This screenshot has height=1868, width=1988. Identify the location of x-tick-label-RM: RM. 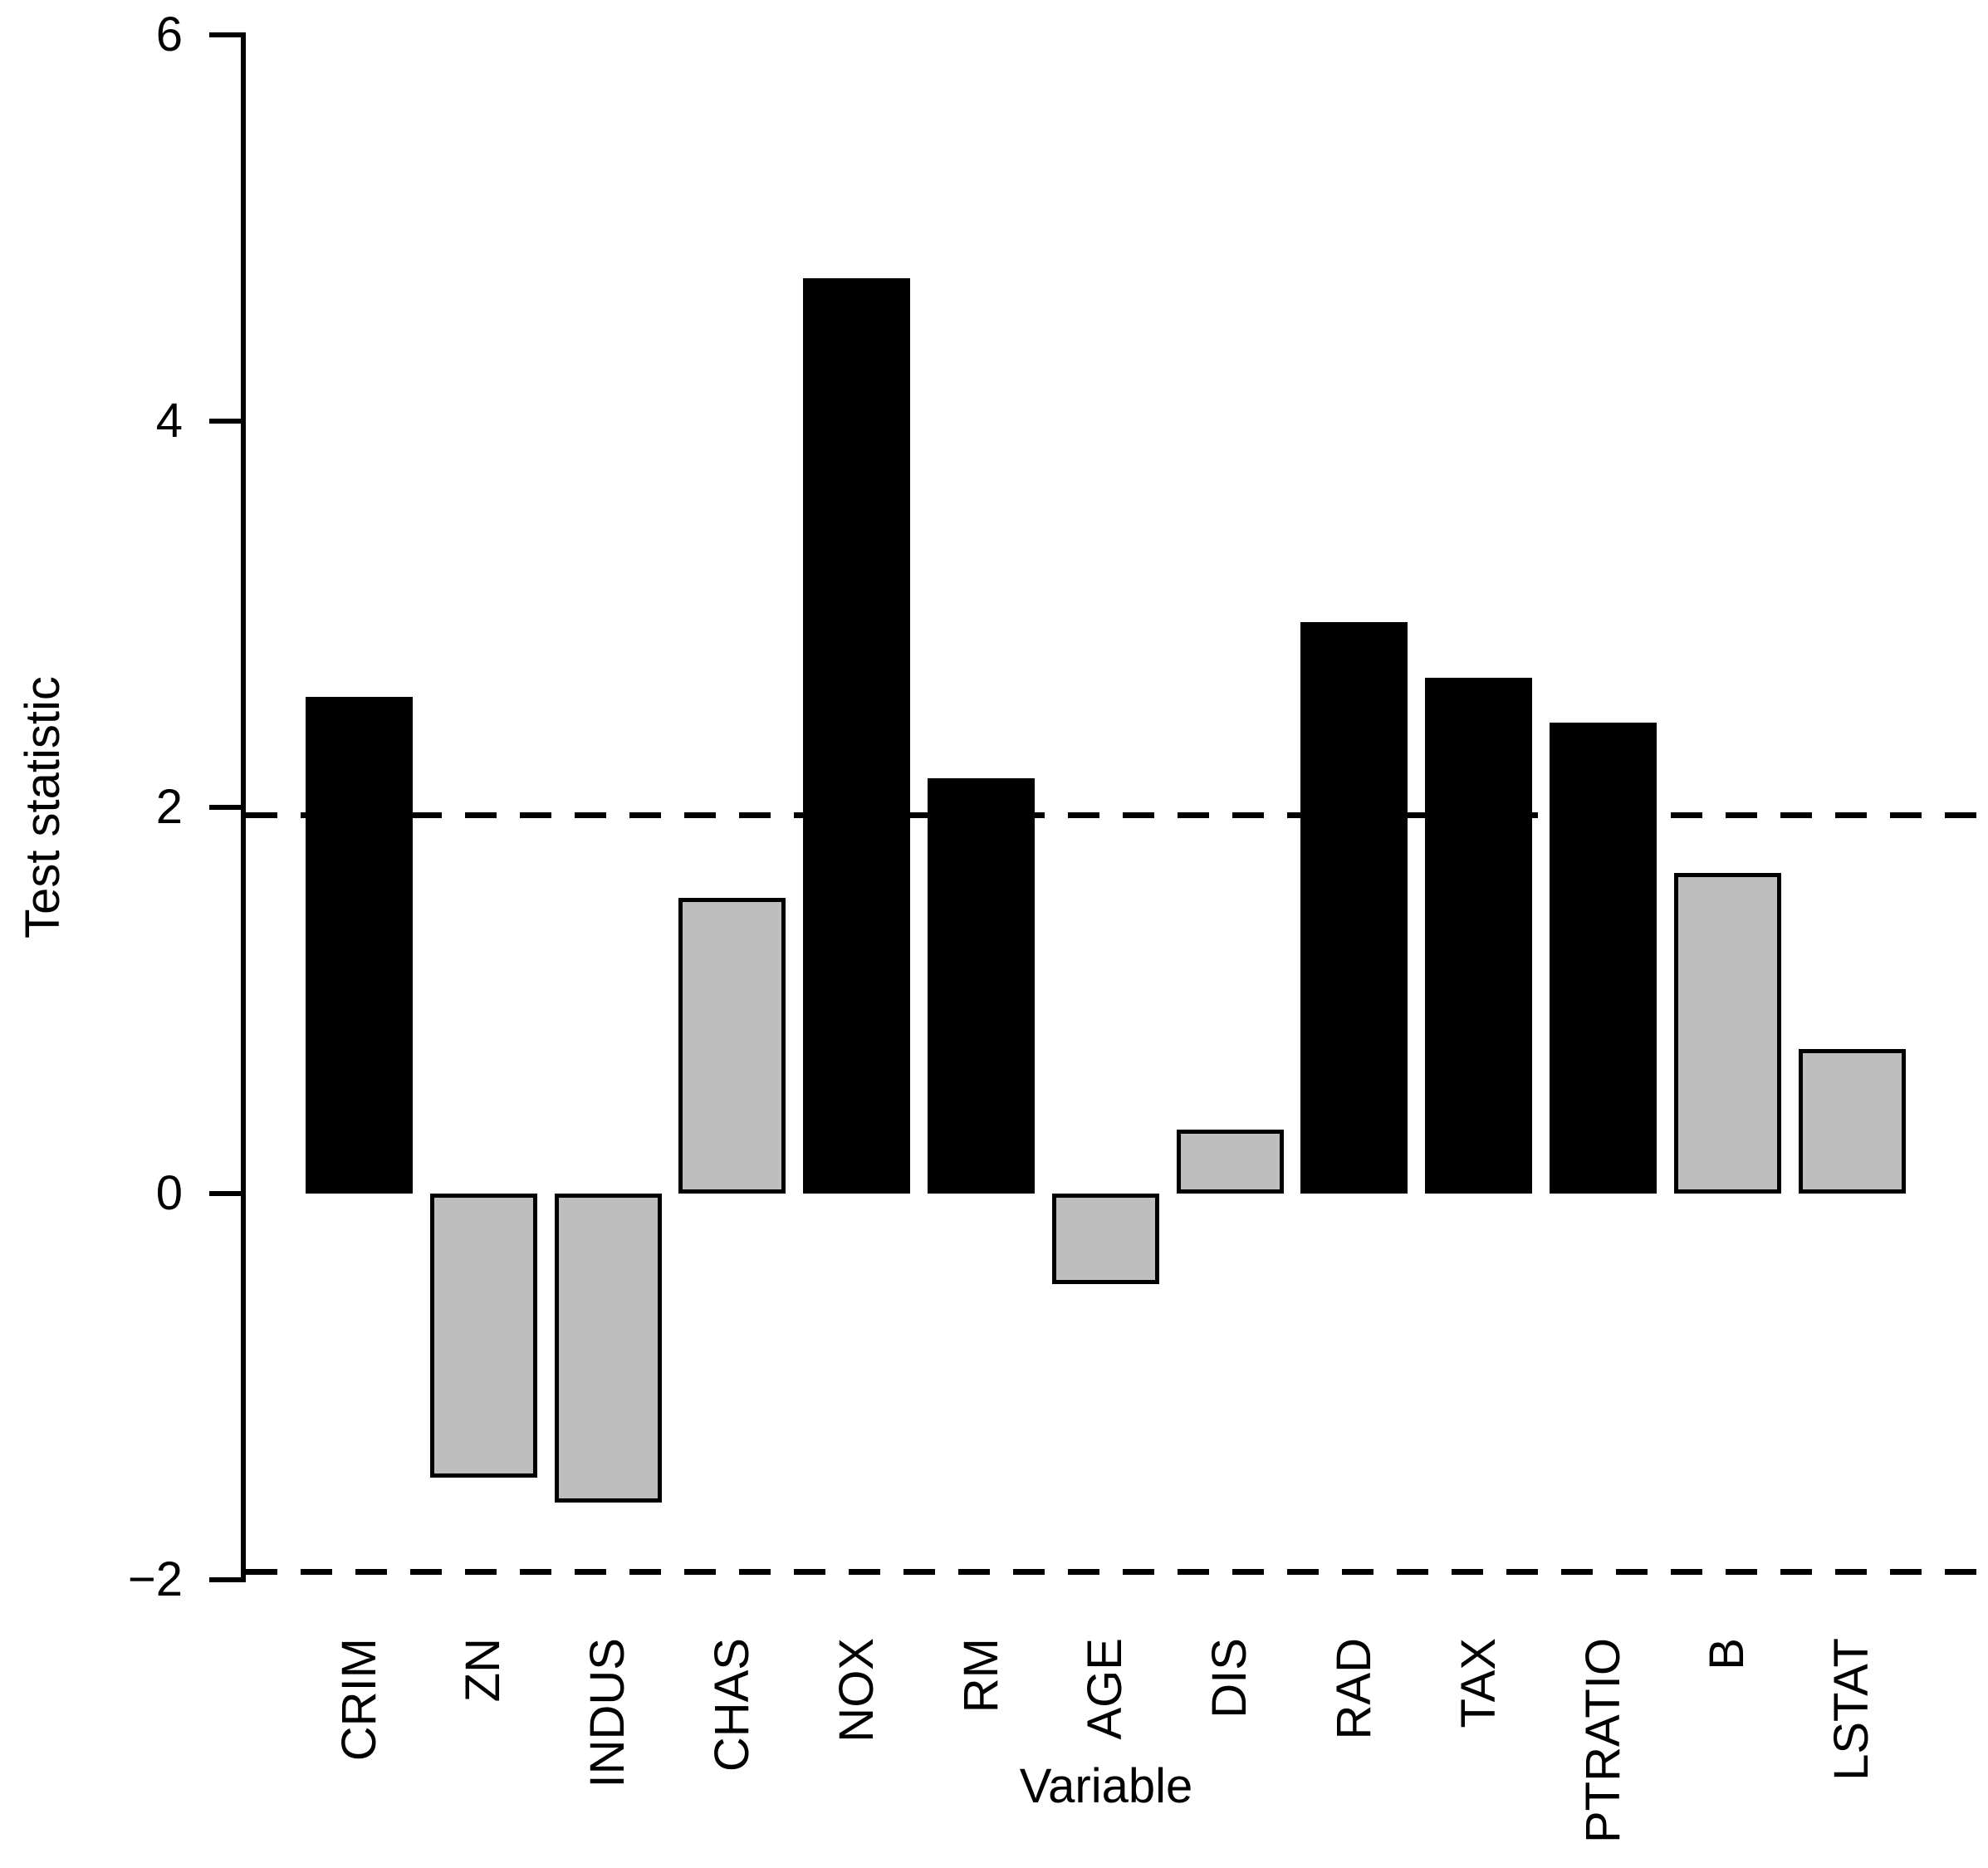
(992, 1676).